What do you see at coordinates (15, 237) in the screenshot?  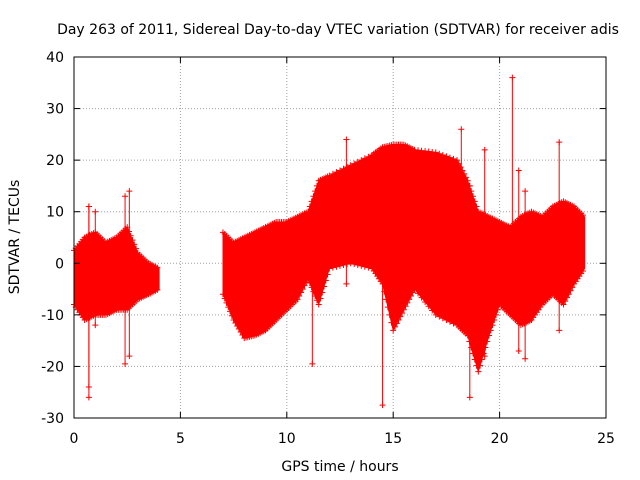 I see `y-axis-label: SDTVAR / TECUs` at bounding box center [15, 237].